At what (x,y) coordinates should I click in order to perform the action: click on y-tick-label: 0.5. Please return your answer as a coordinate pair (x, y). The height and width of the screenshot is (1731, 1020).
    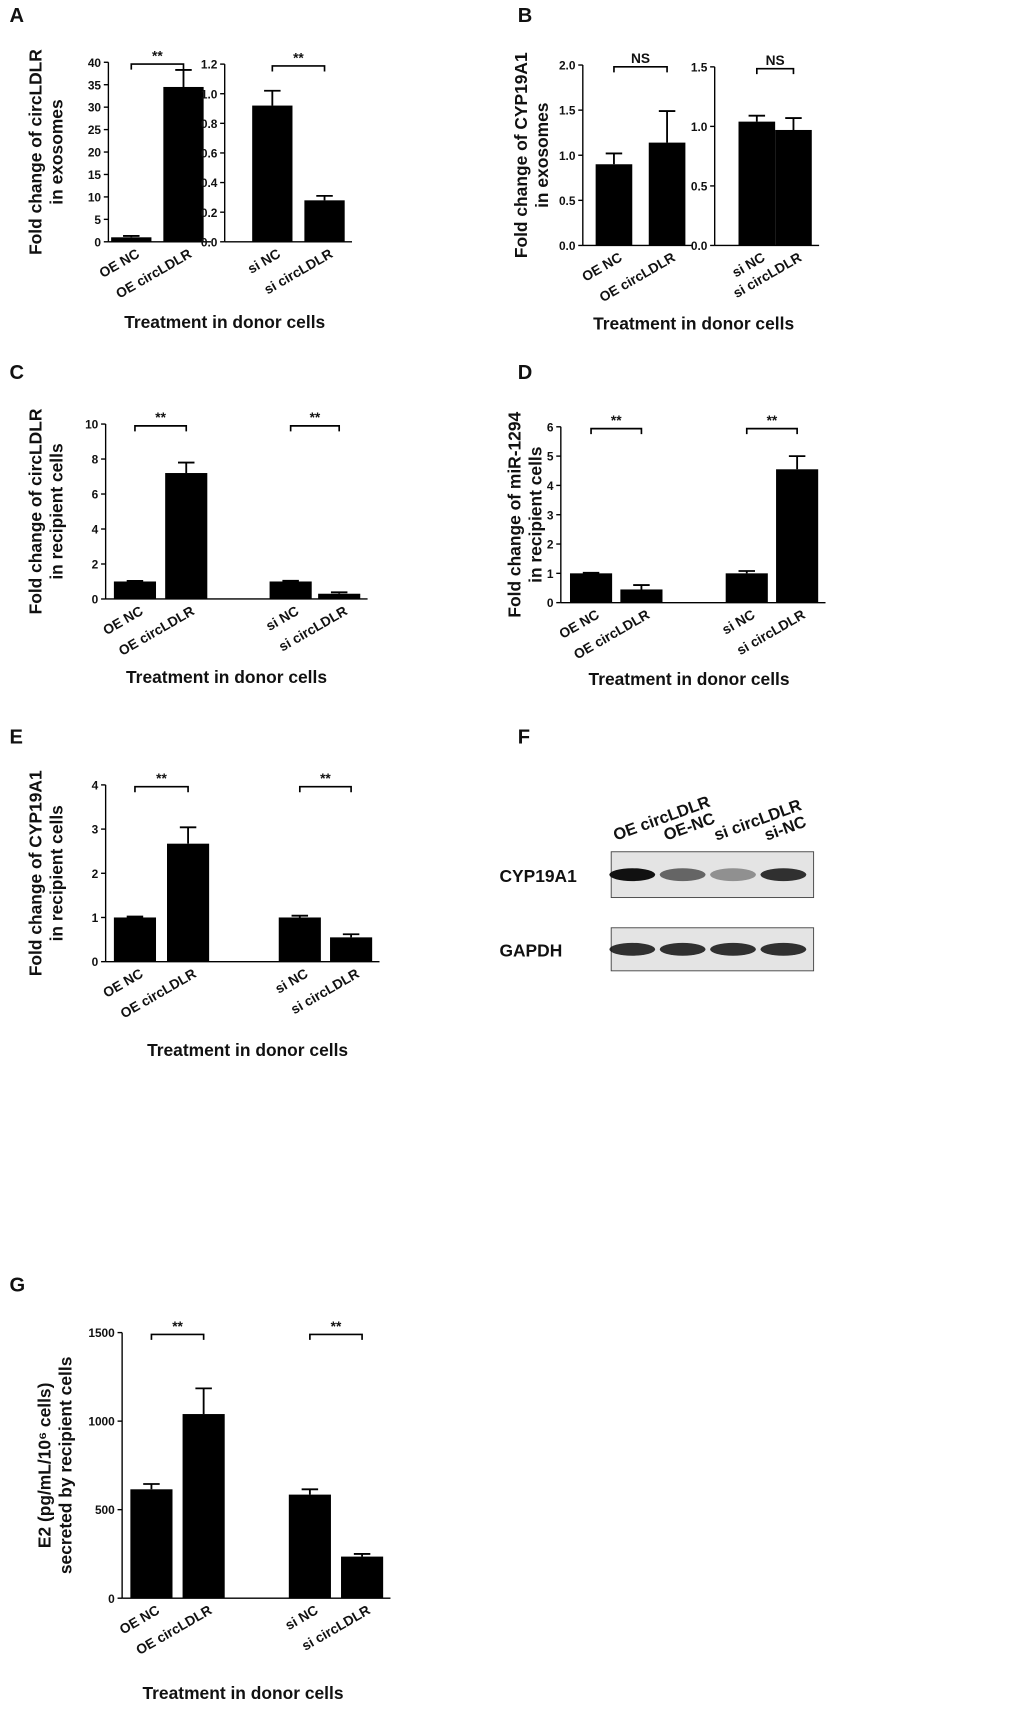
    Looking at the image, I should click on (699, 187).